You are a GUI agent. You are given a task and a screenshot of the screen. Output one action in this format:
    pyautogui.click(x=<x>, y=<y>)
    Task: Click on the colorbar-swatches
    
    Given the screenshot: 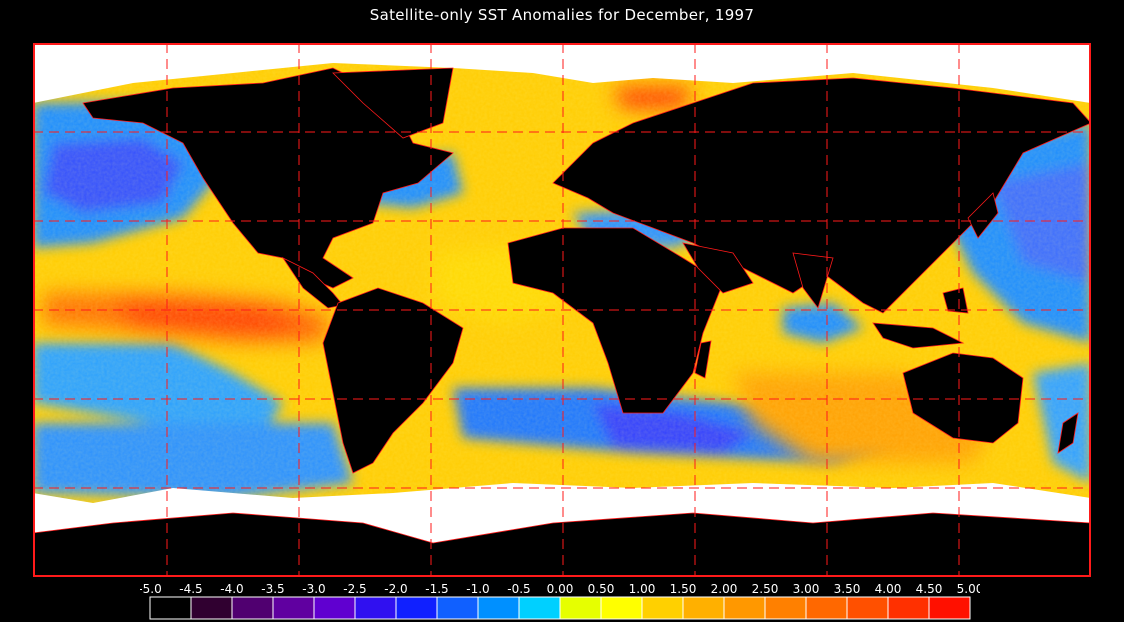 What is the action you would take?
    pyautogui.click(x=560, y=608)
    